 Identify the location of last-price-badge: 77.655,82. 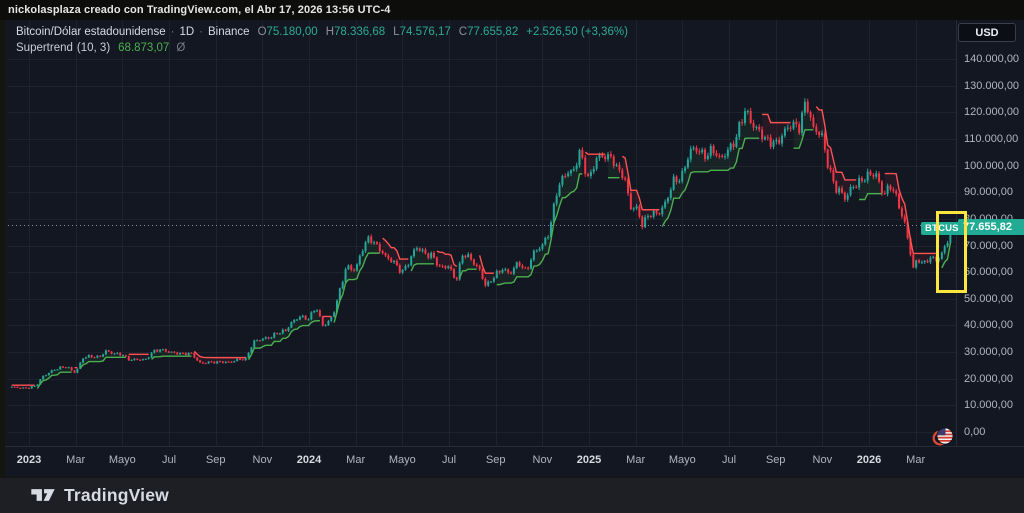
(991, 227).